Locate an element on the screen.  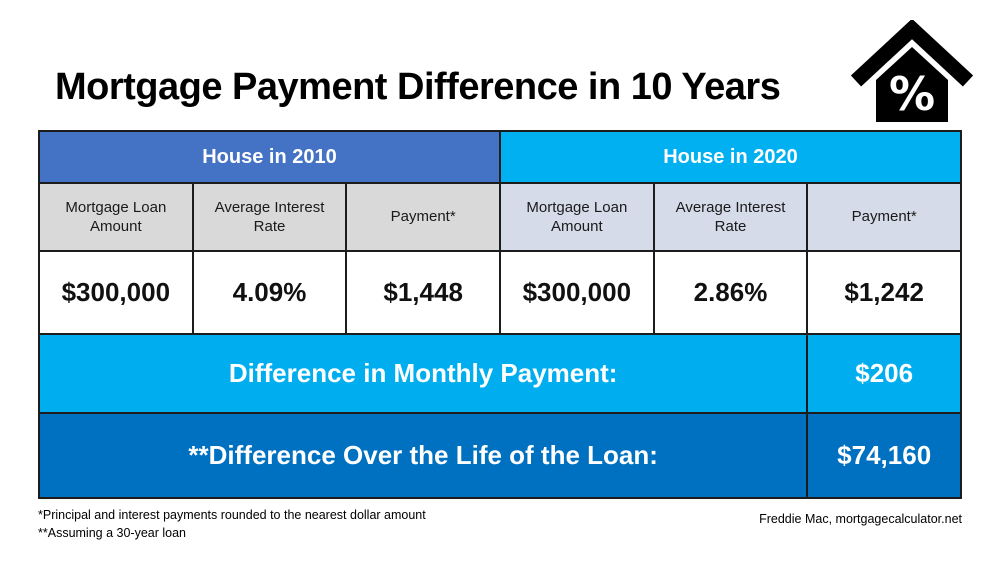
life-difference-label: **Difference Over the Life of the Loan: is located at coordinates (423, 455).